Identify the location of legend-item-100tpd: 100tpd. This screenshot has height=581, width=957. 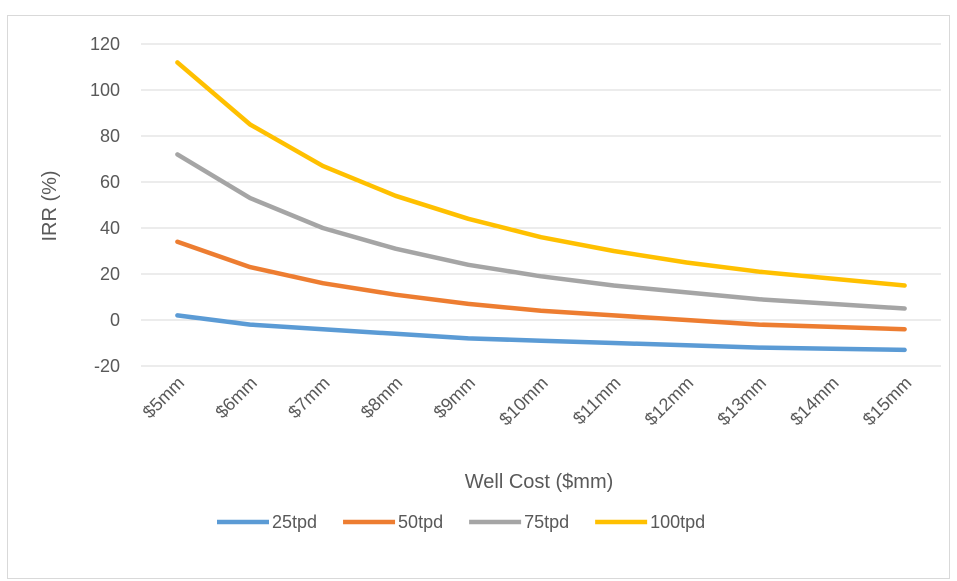
(650, 522).